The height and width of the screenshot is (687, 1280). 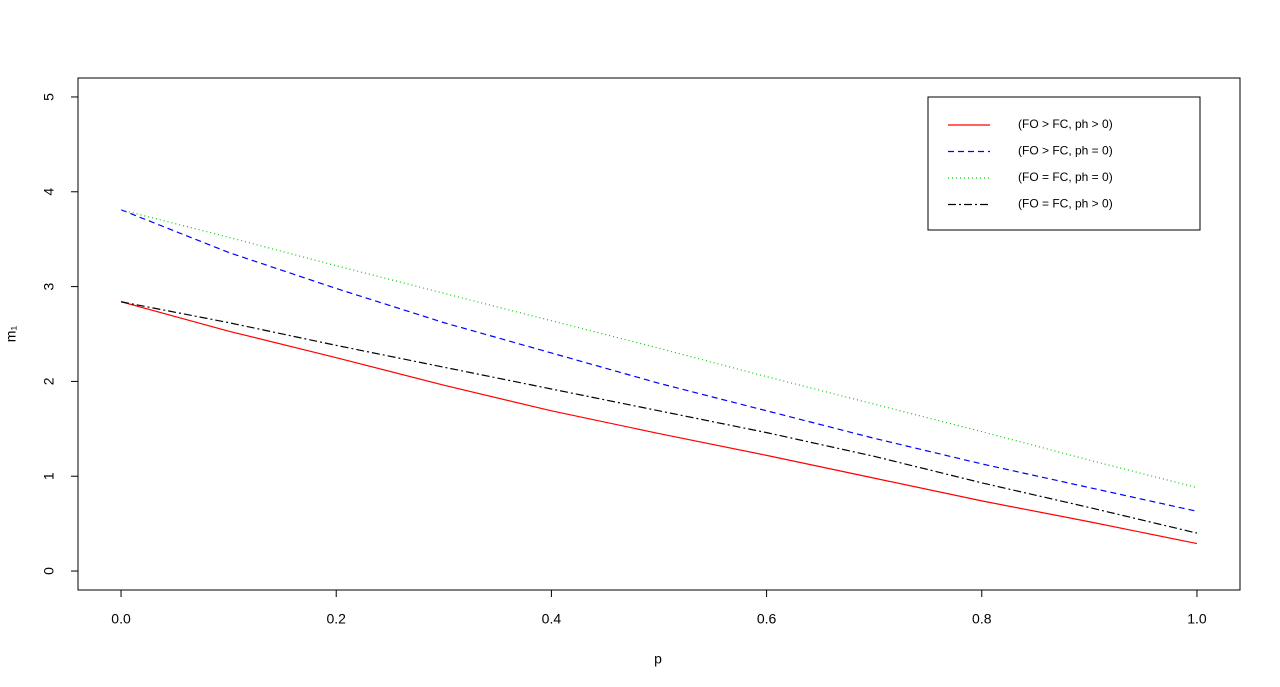 What do you see at coordinates (1197, 619) in the screenshot?
I see `x-tick-label: 1.0` at bounding box center [1197, 619].